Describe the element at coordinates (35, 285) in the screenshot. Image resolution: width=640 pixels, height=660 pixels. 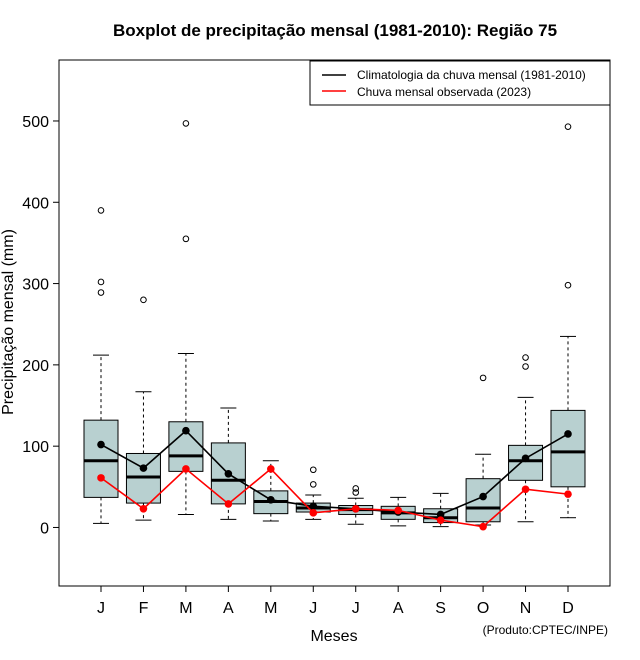
I see `y-tick-label: 300` at that location.